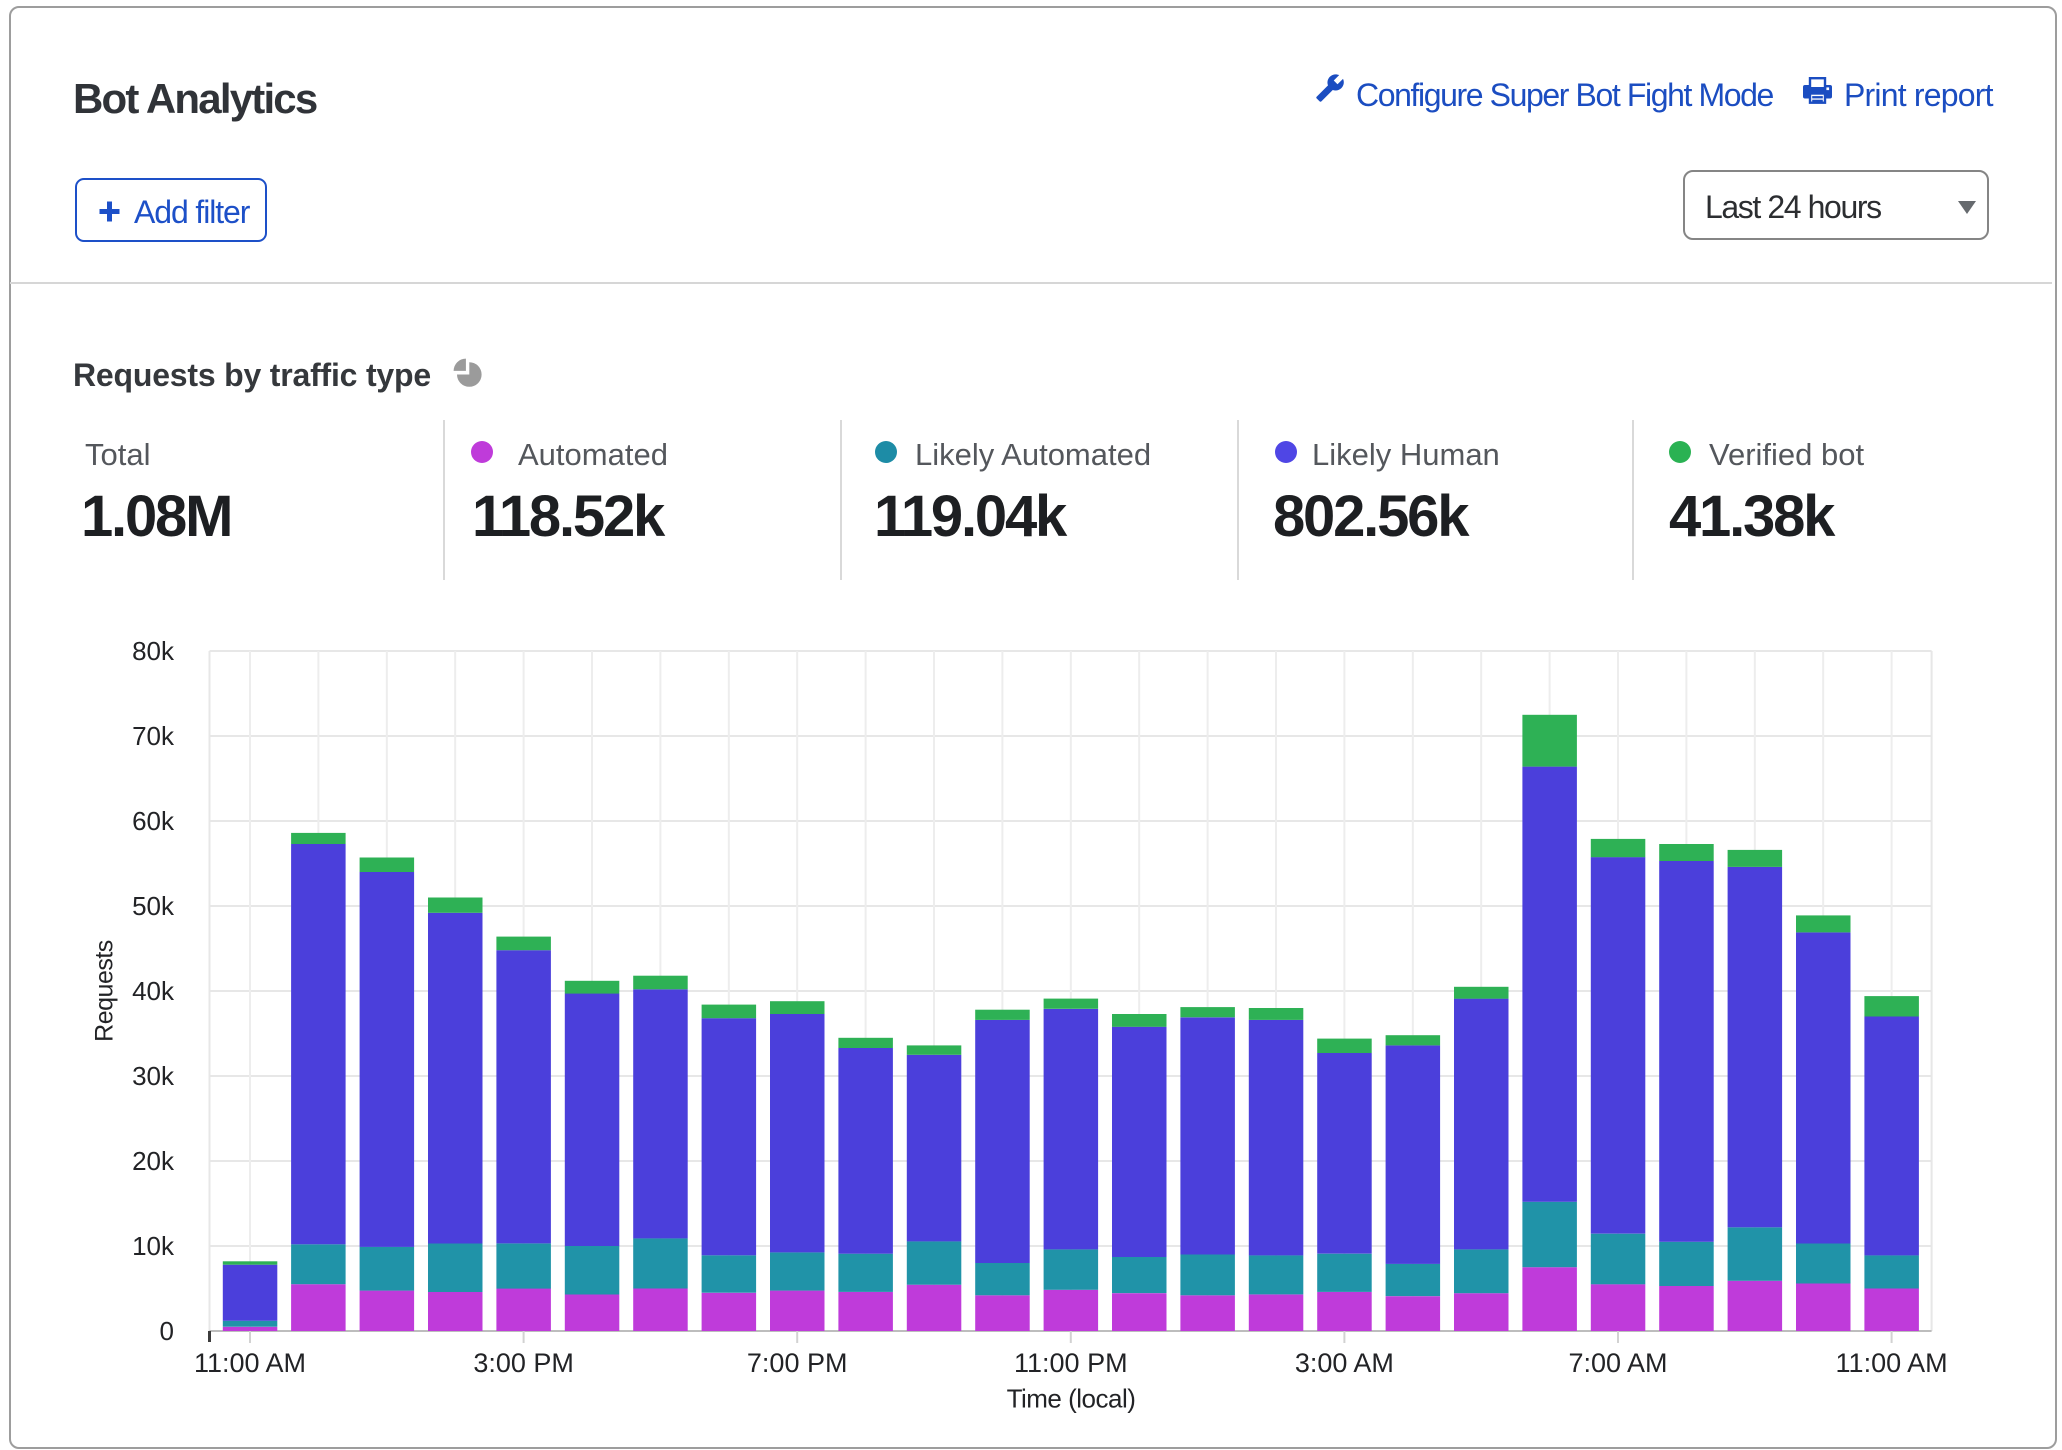  Describe the element at coordinates (153, 991) in the screenshot. I see `svg-text: 40k` at that location.